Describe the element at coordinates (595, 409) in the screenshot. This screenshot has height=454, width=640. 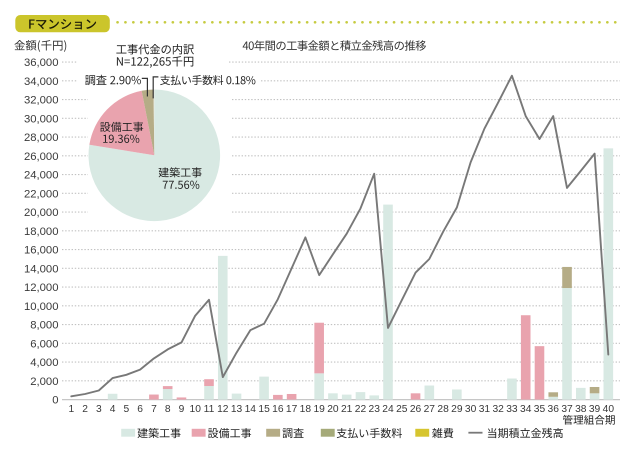
I see `svg-text: 39` at that location.